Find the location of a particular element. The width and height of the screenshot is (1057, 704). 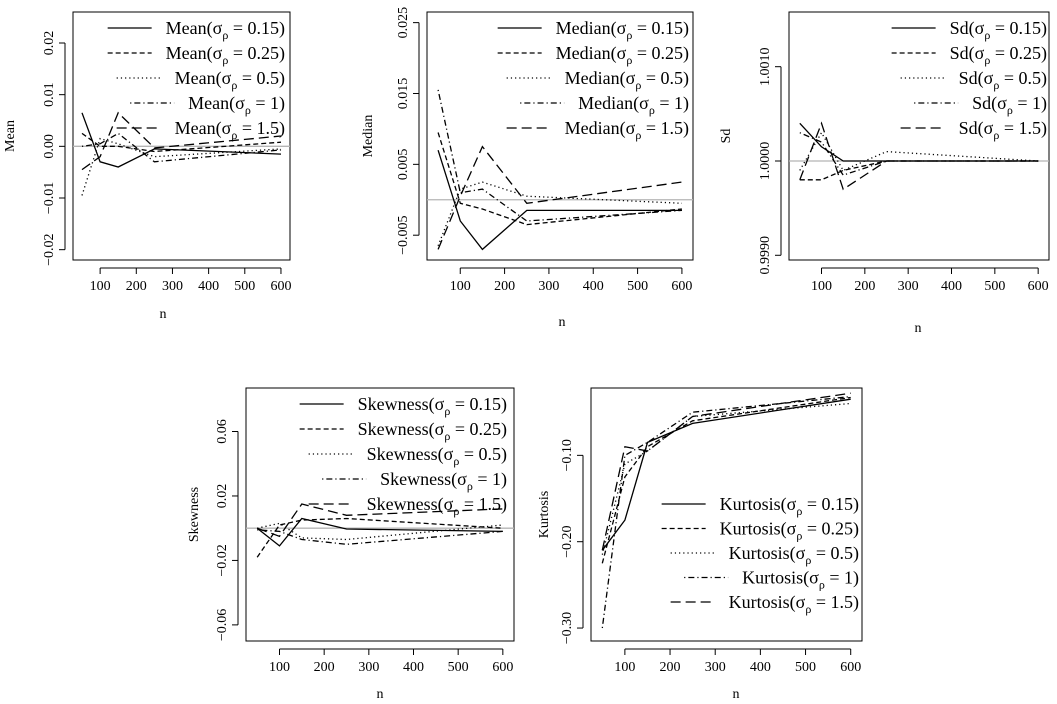

legend-label: Mean(σρ = 0.5) is located at coordinates (230, 80).